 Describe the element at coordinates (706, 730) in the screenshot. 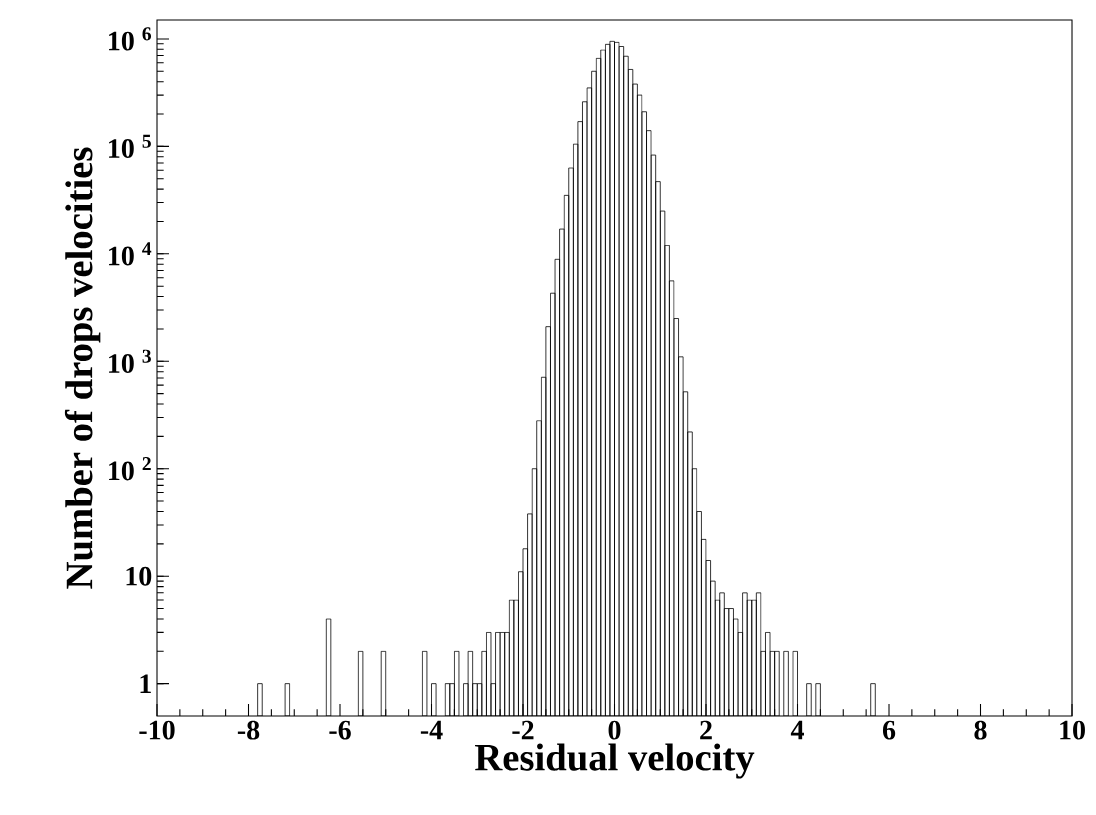

I see `x-tick-label: 2` at that location.